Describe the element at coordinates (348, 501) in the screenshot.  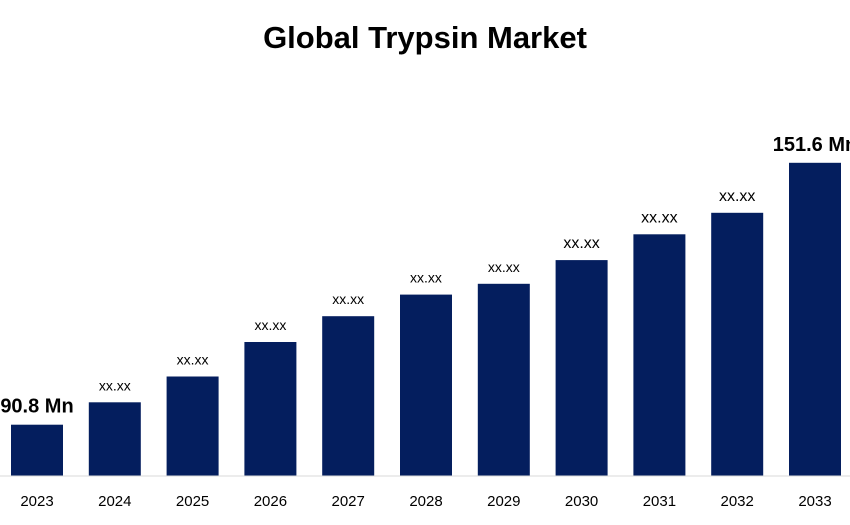
I see `x-tick-label-2027: 2027` at that location.